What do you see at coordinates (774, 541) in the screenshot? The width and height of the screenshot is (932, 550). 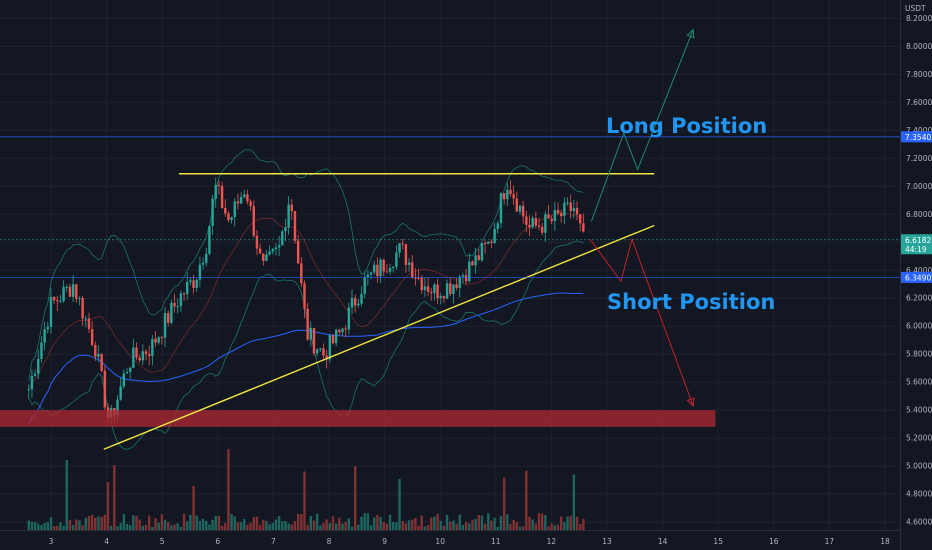 I see `x-tick-label: 16` at bounding box center [774, 541].